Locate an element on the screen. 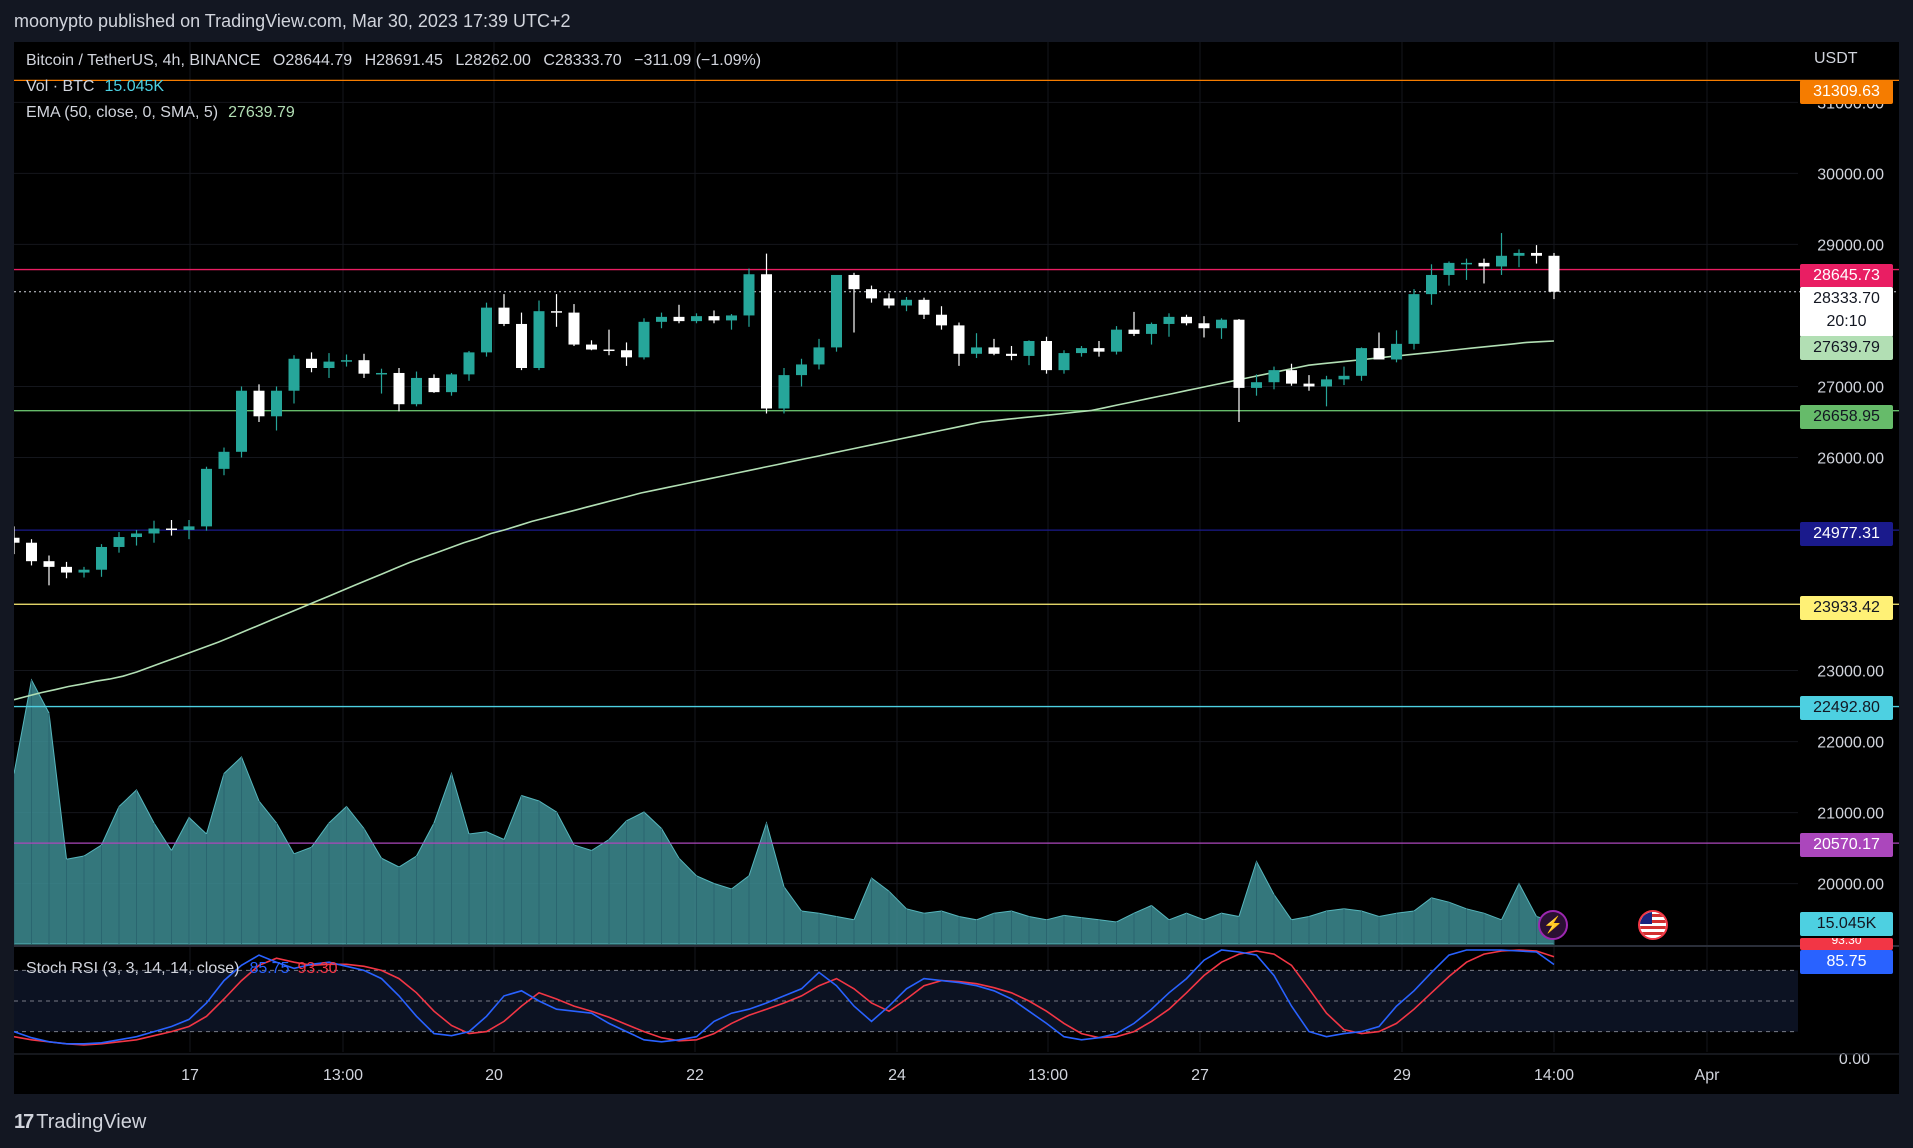 The height and width of the screenshot is (1148, 1913). symbol-name: Bitcoin / TetherUS, 4h, BINANCE is located at coordinates (143, 60).